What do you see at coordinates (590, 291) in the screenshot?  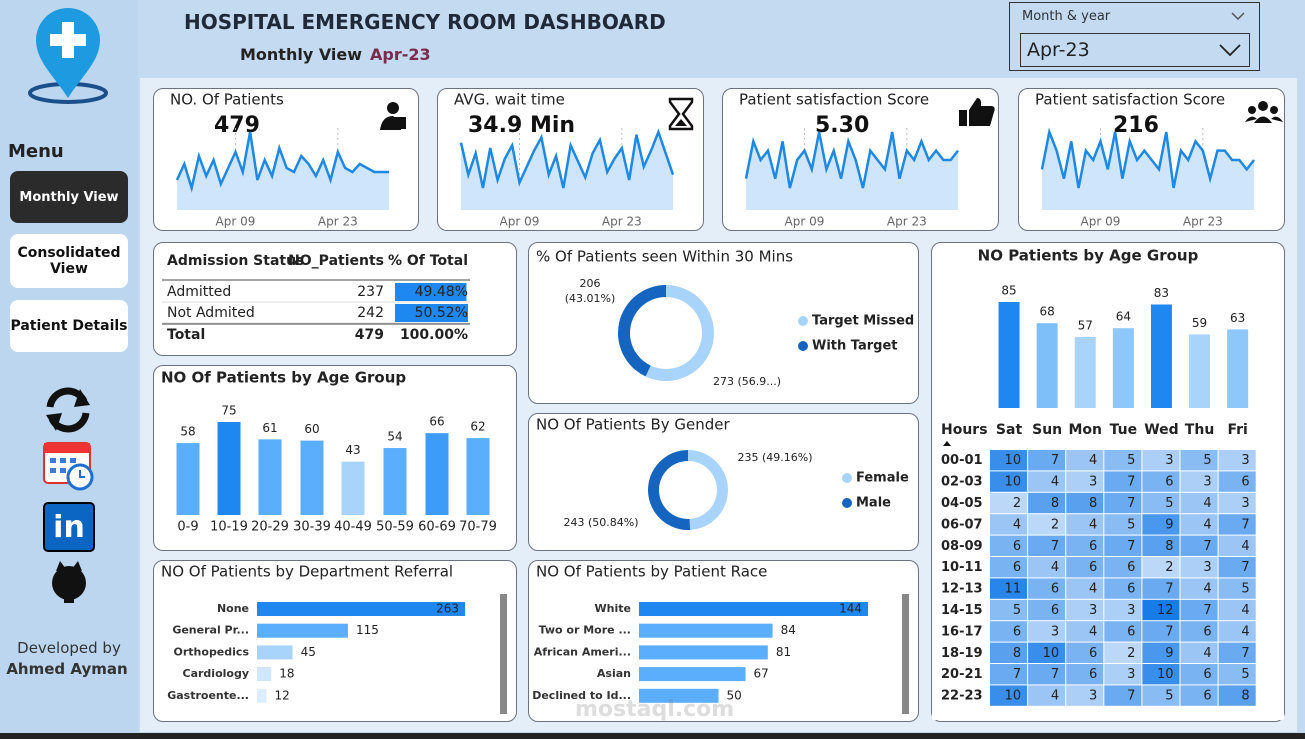 I see `slice-label: 206 (43.01%)` at bounding box center [590, 291].